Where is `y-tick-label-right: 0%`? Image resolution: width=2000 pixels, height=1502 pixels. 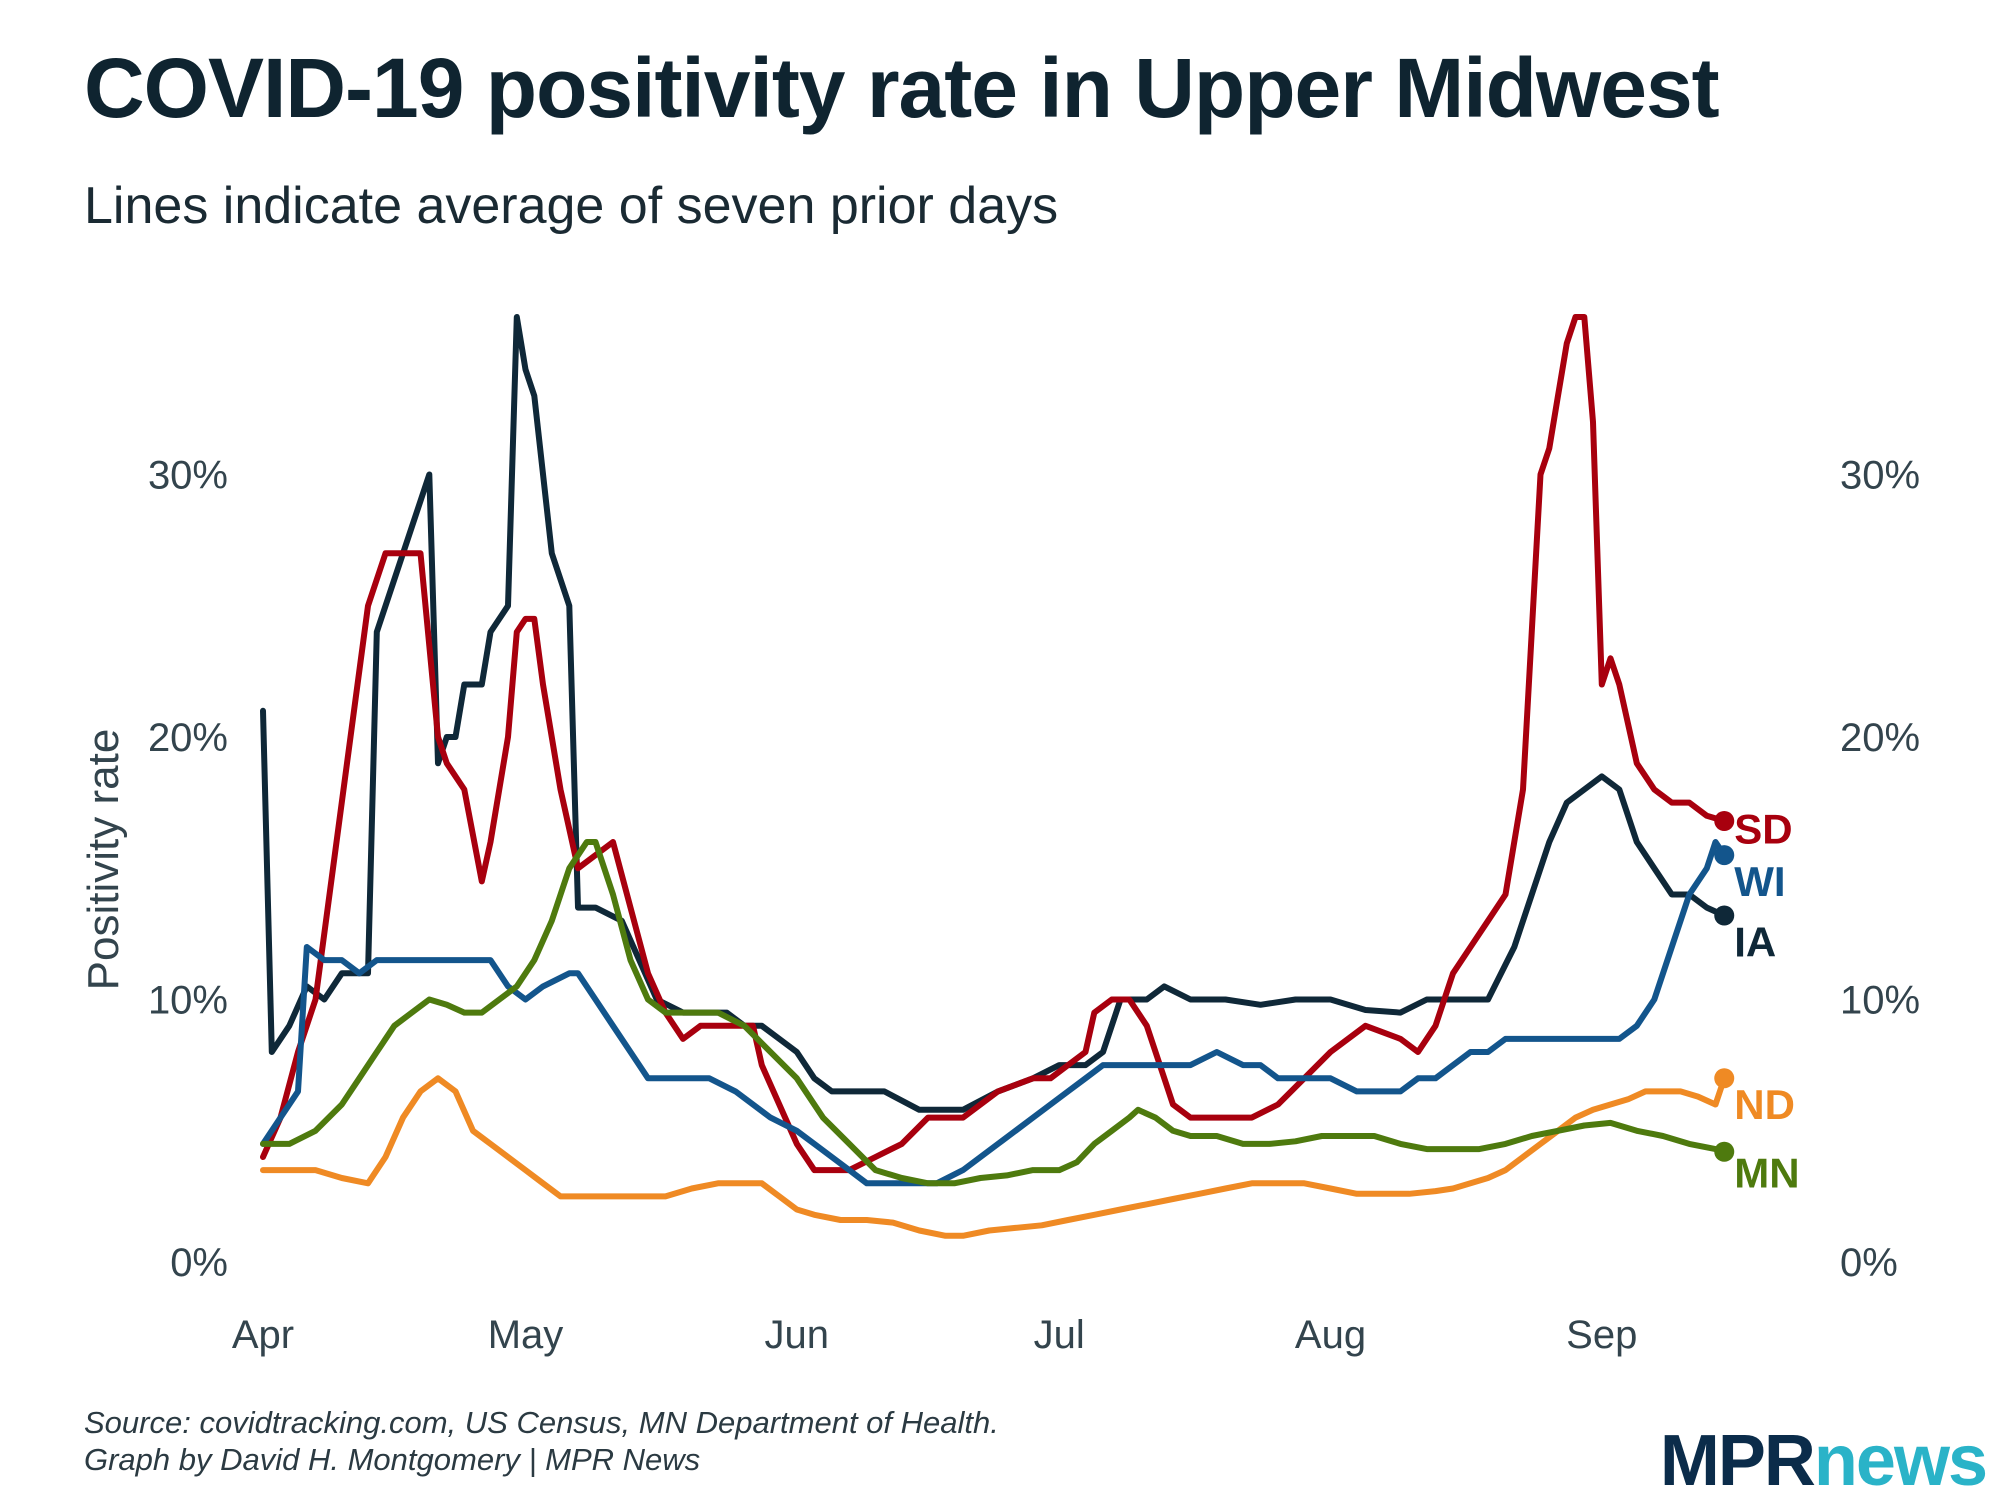 y-tick-label-right: 0% is located at coordinates (1869, 1263).